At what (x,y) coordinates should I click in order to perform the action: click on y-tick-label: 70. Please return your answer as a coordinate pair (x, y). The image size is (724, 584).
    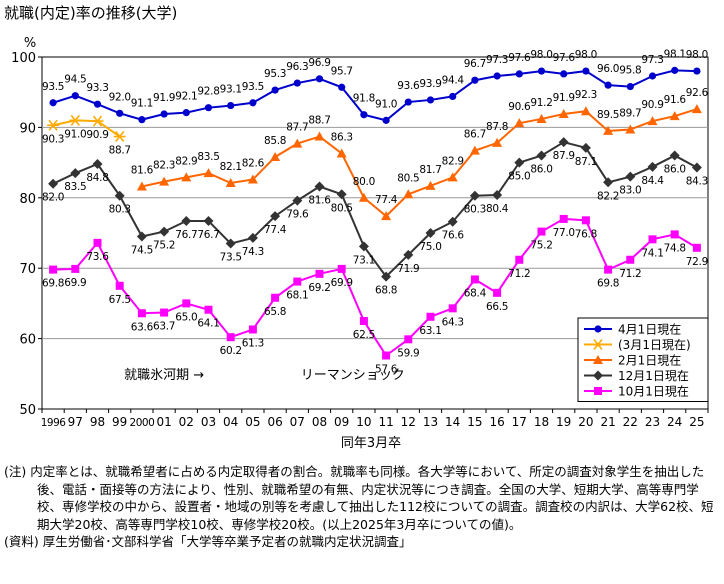
    Looking at the image, I should click on (27, 269).